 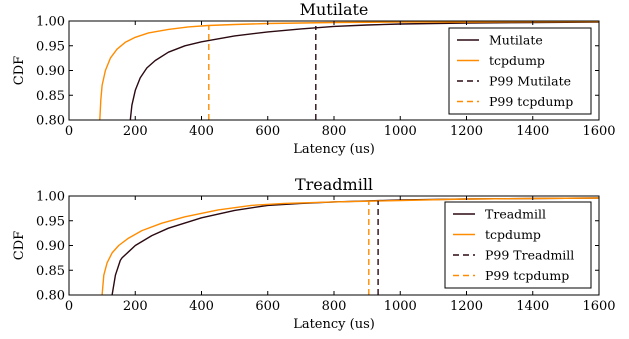 I want to click on legend-label: P99 Mutilate, so click(x=530, y=81).